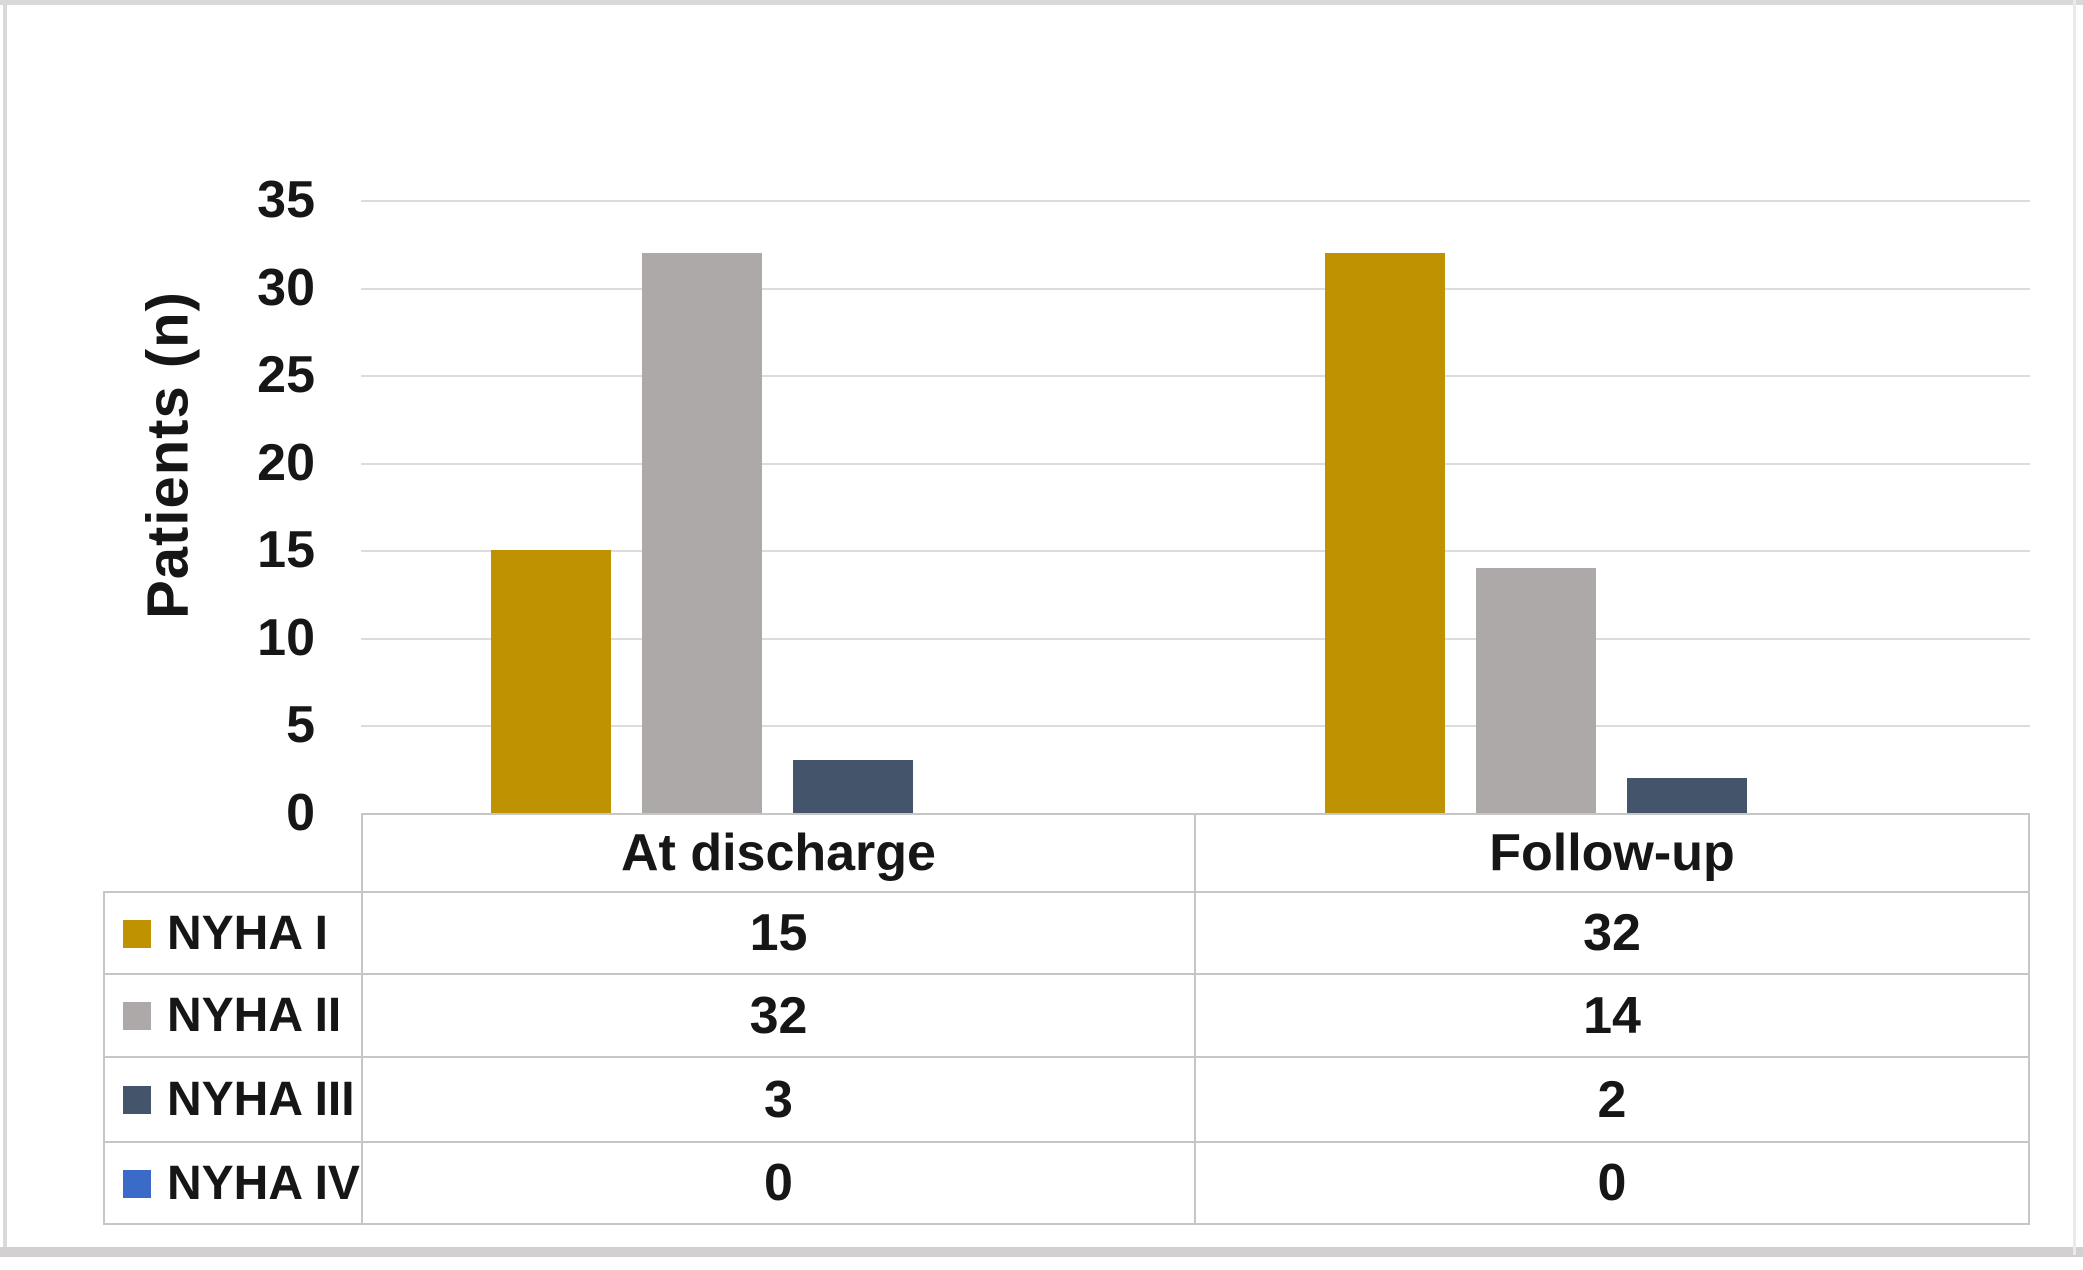  I want to click on y-tick-label: 15, so click(286, 550).